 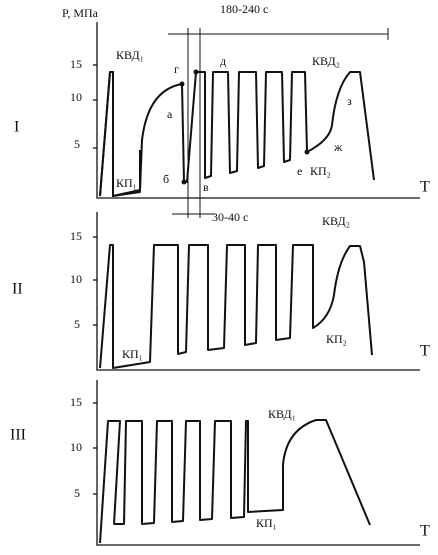 I want to click on panel-label: III, so click(x=18, y=435).